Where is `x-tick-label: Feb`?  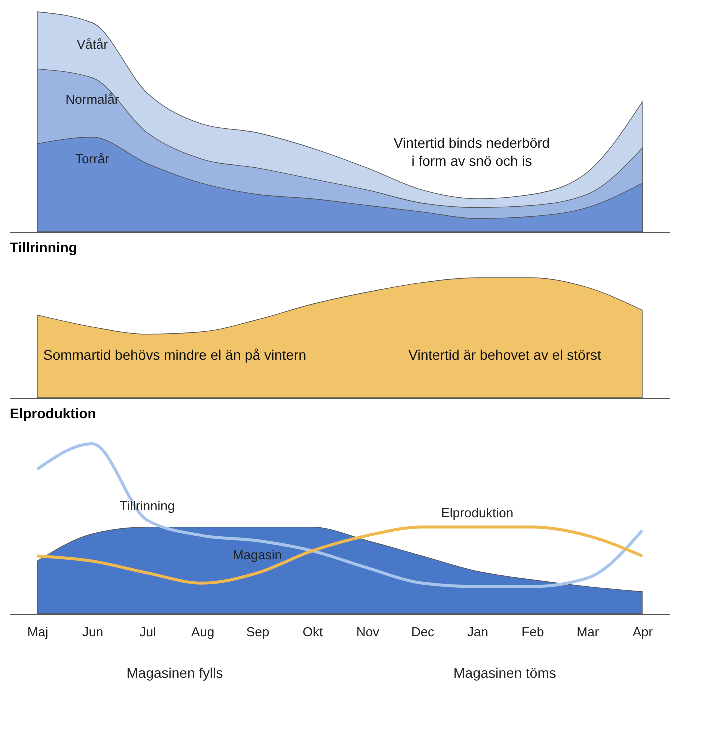
x-tick-label: Feb is located at coordinates (533, 632).